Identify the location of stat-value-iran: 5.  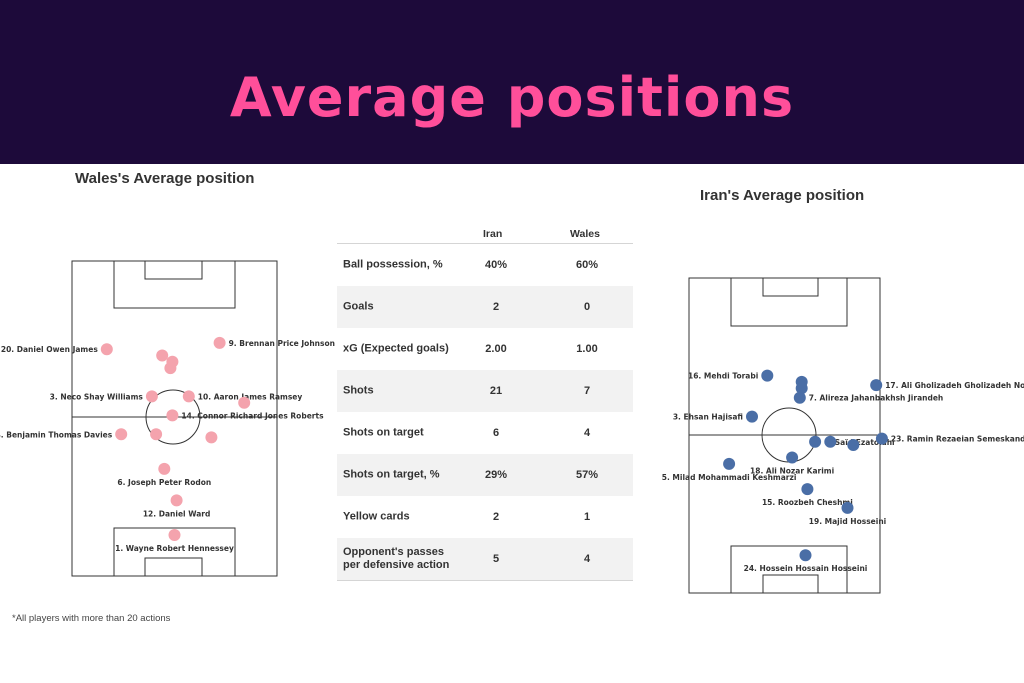
(496, 559).